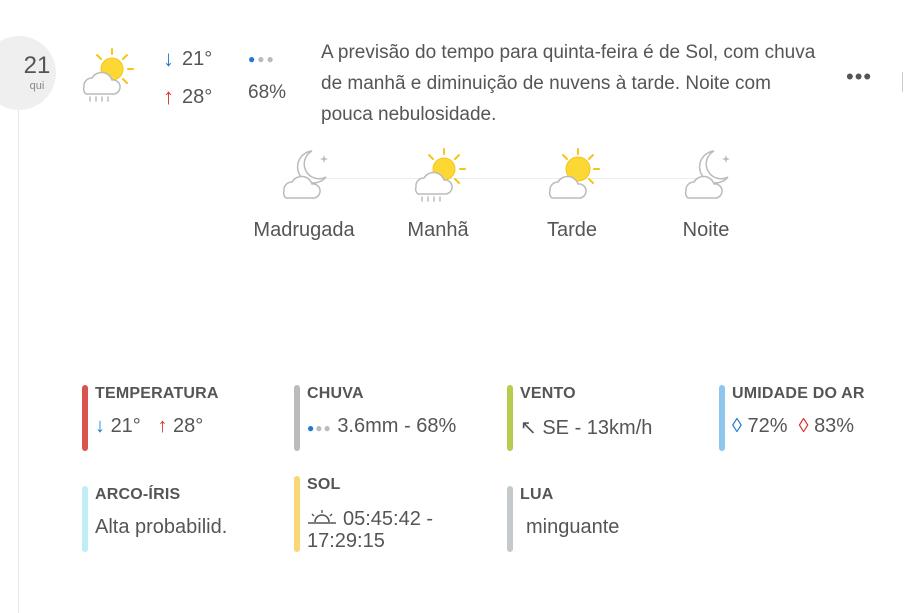 Image resolution: width=905 pixels, height=613 pixels. Describe the element at coordinates (370, 530) in the screenshot. I see `sol-value: 05:45:42 - 17:29:15` at that location.